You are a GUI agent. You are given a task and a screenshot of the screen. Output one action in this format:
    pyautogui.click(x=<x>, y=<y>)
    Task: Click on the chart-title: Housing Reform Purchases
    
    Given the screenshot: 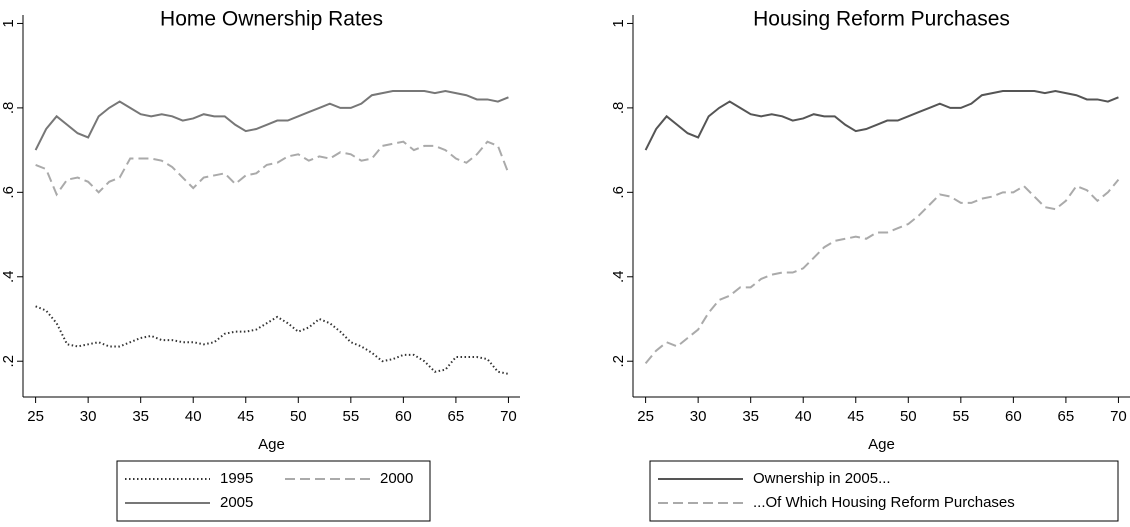 What is the action you would take?
    pyautogui.click(x=881, y=19)
    